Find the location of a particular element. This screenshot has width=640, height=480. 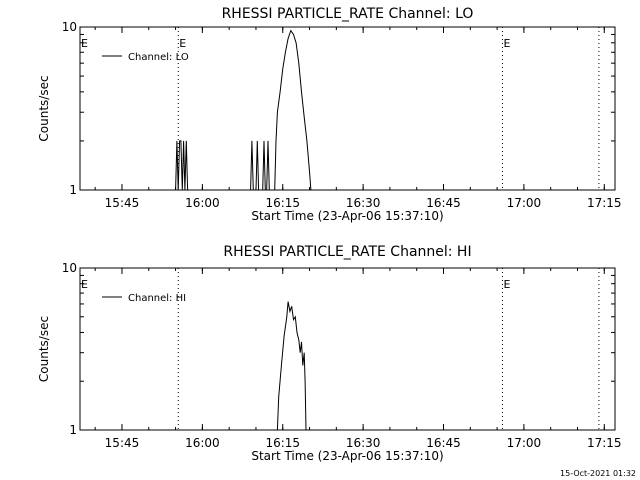

legend-entry: Channel: HI is located at coordinates (157, 298).